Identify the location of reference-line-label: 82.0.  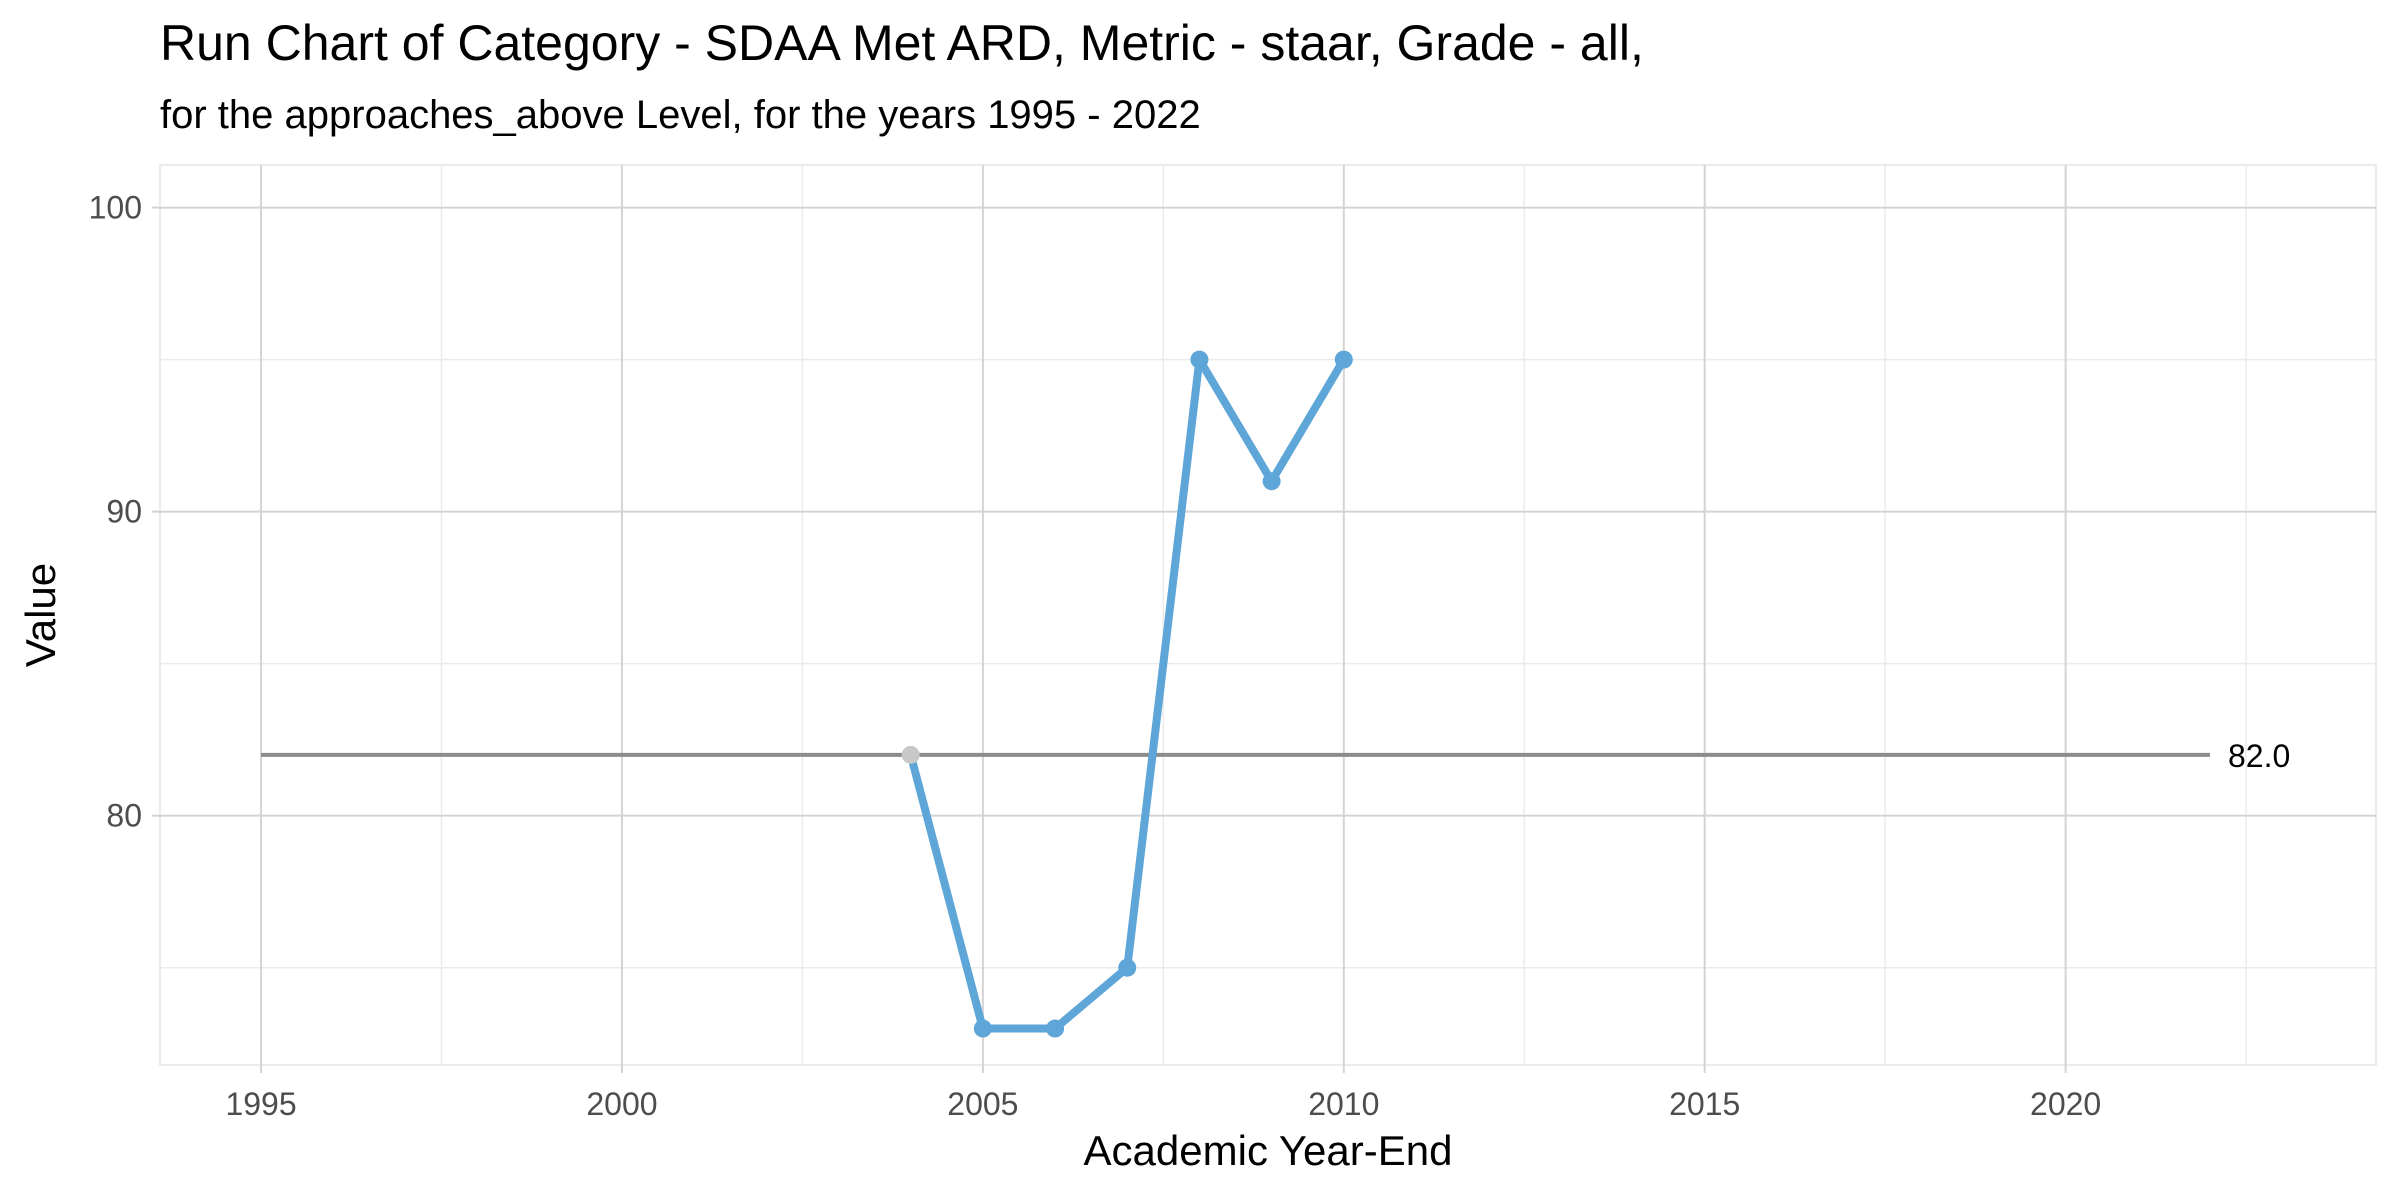
(2259, 756).